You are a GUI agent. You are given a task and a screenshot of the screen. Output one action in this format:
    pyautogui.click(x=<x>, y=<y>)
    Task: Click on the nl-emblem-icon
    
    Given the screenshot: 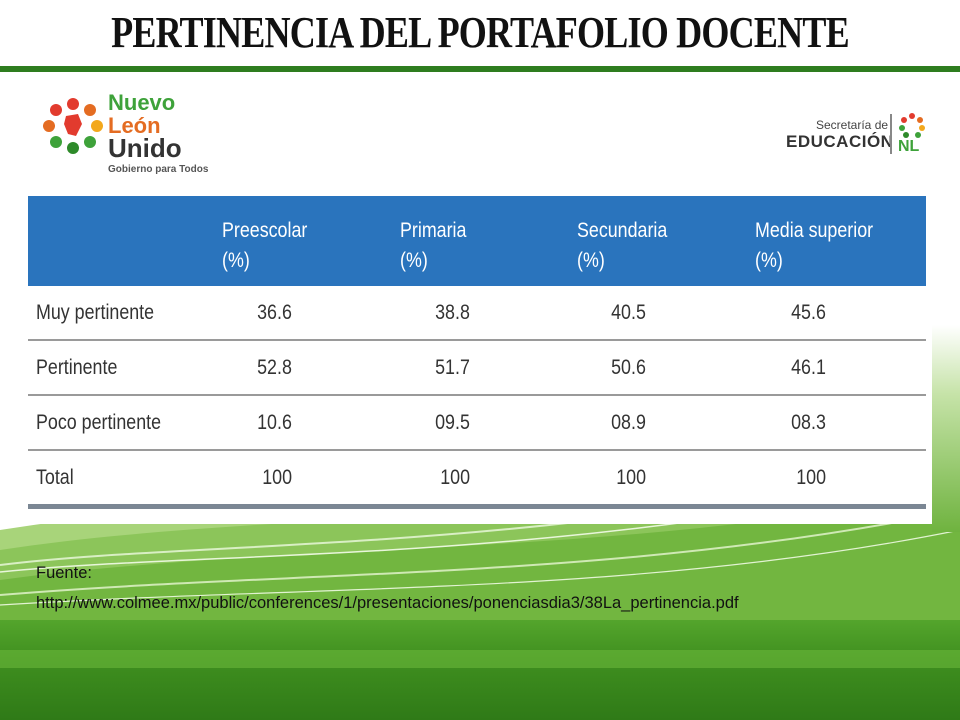 What is the action you would take?
    pyautogui.click(x=912, y=125)
    